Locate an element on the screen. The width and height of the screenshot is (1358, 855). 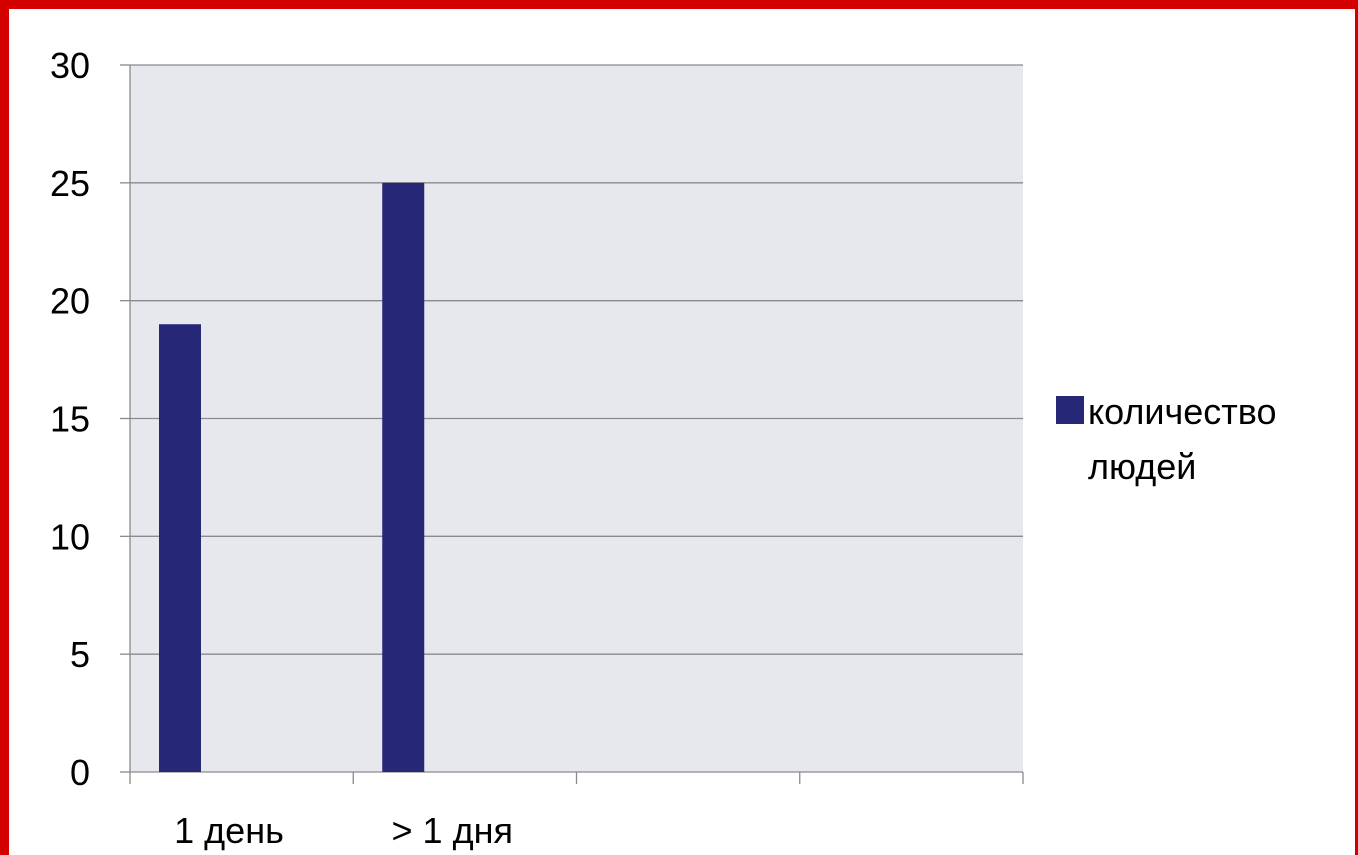
y-tick-label: 20 is located at coordinates (70, 301).